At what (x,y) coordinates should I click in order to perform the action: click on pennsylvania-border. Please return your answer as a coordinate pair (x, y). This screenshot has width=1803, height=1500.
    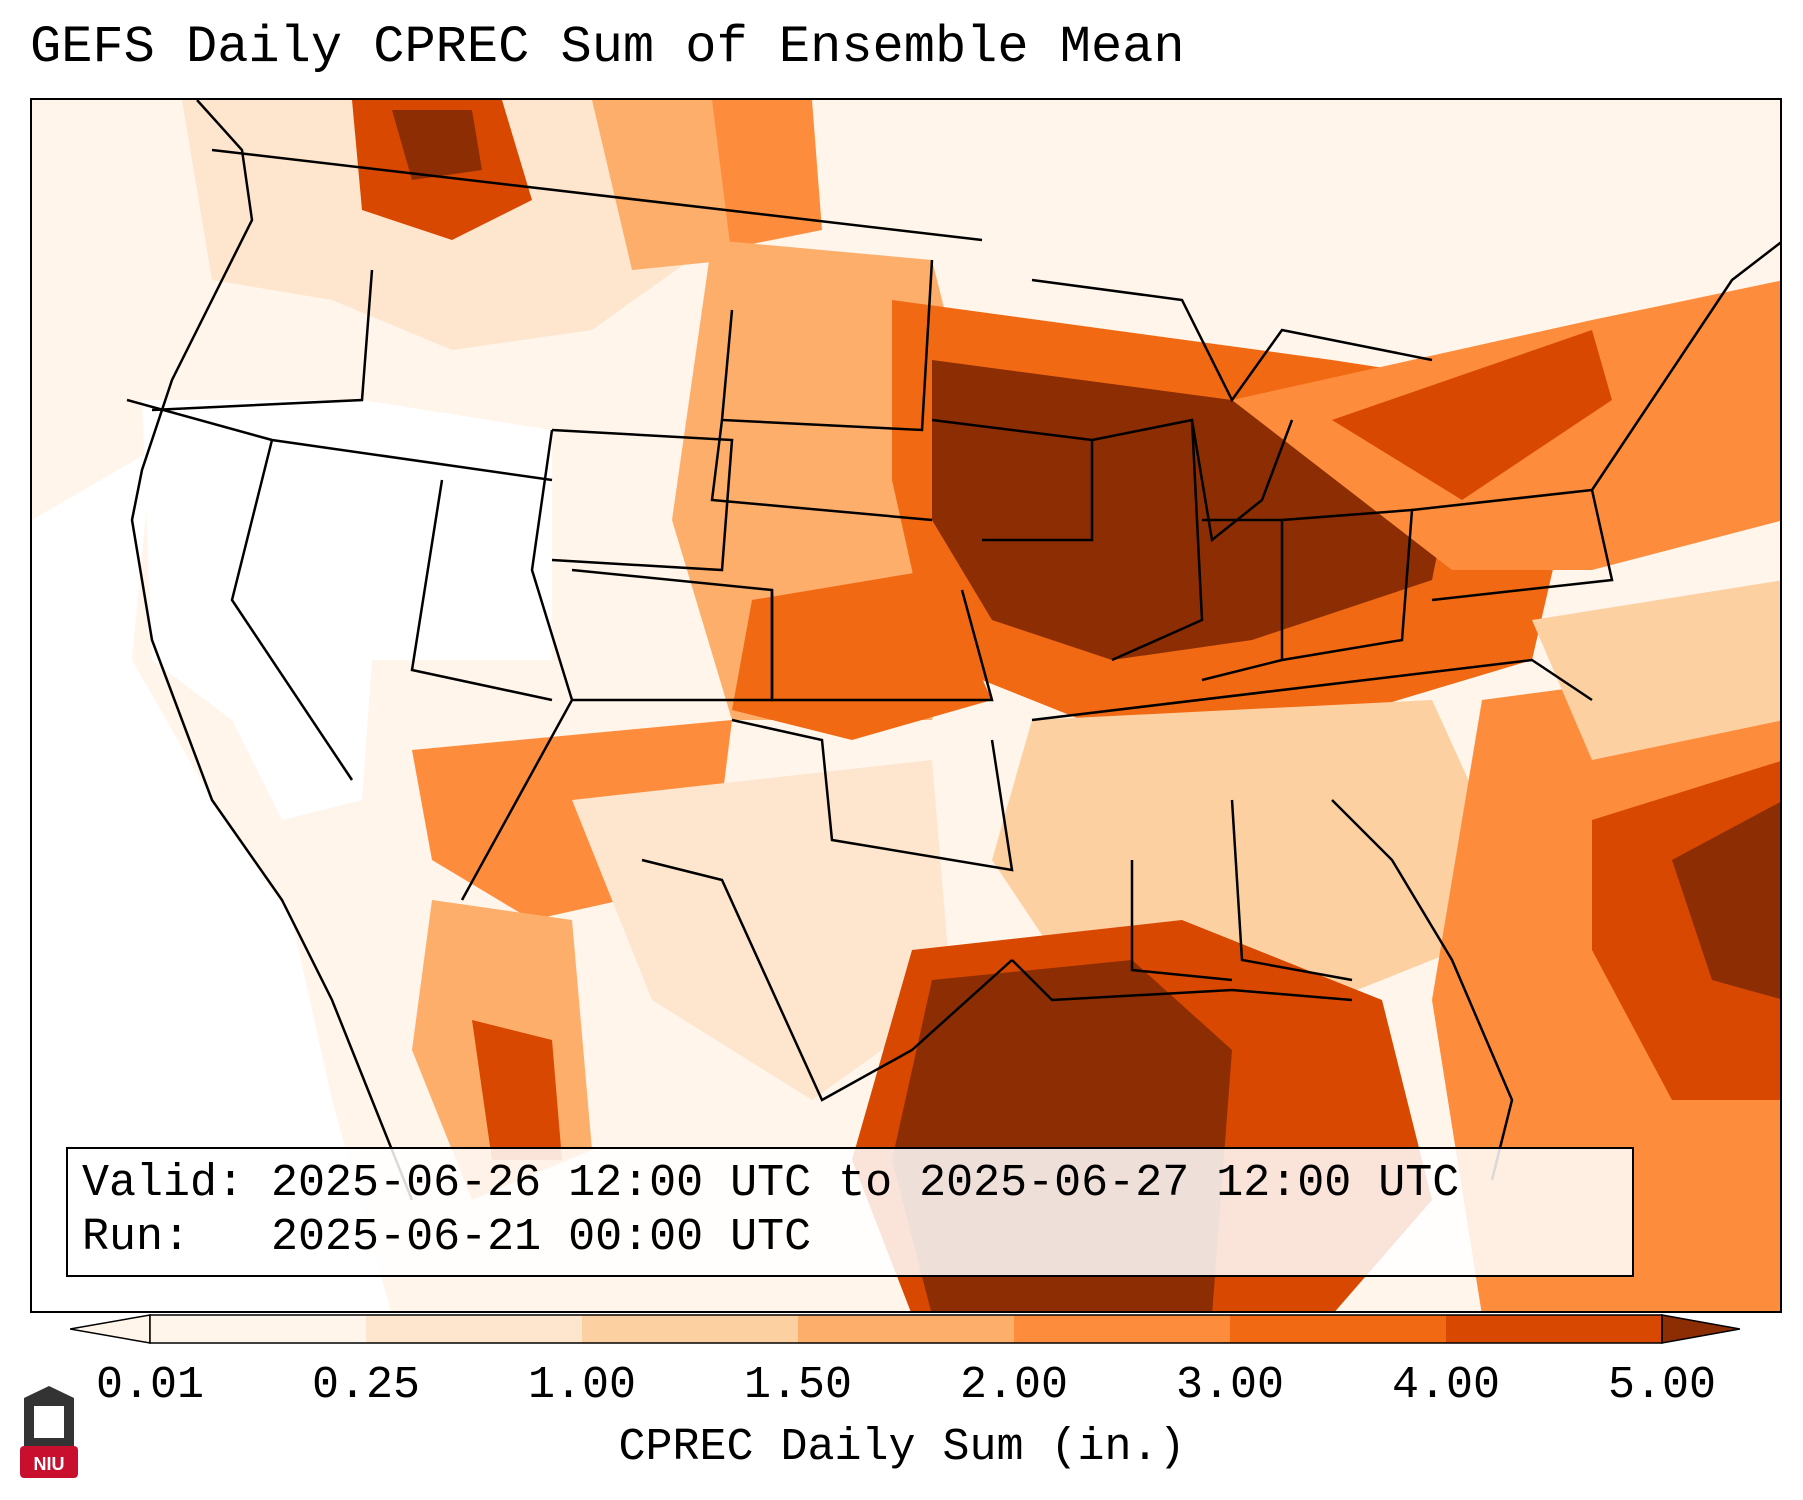
    Looking at the image, I should click on (1512, 545).